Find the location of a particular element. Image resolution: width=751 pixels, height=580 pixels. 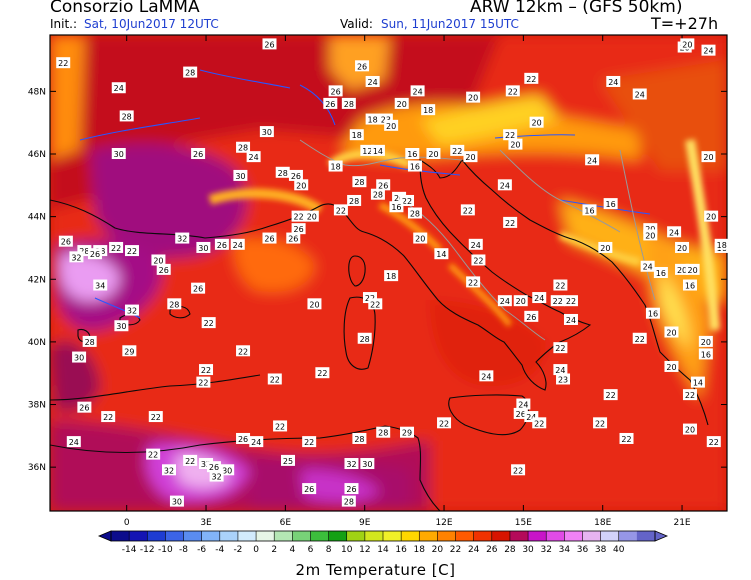

colorbar-high-arrow is located at coordinates (661, 536).